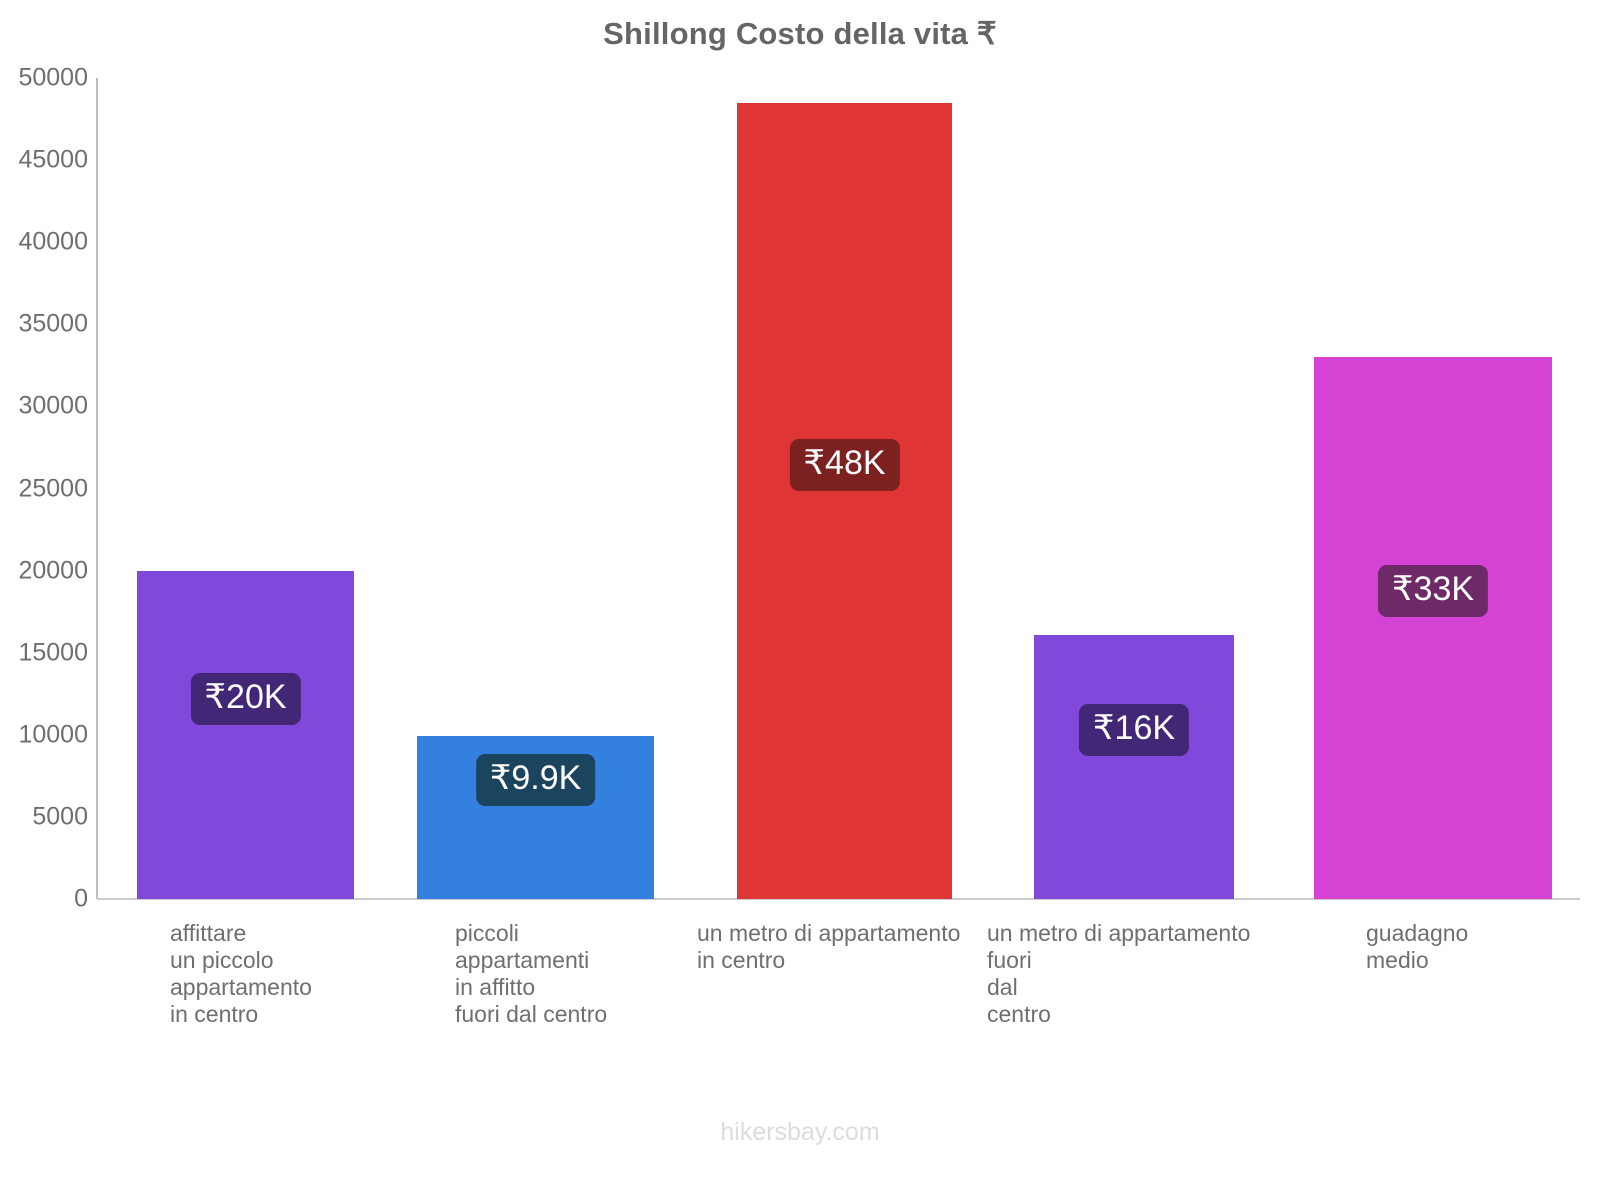 This screenshot has height=1200, width=1600. What do you see at coordinates (53, 241) in the screenshot?
I see `y-axis-tick-label: 40000` at bounding box center [53, 241].